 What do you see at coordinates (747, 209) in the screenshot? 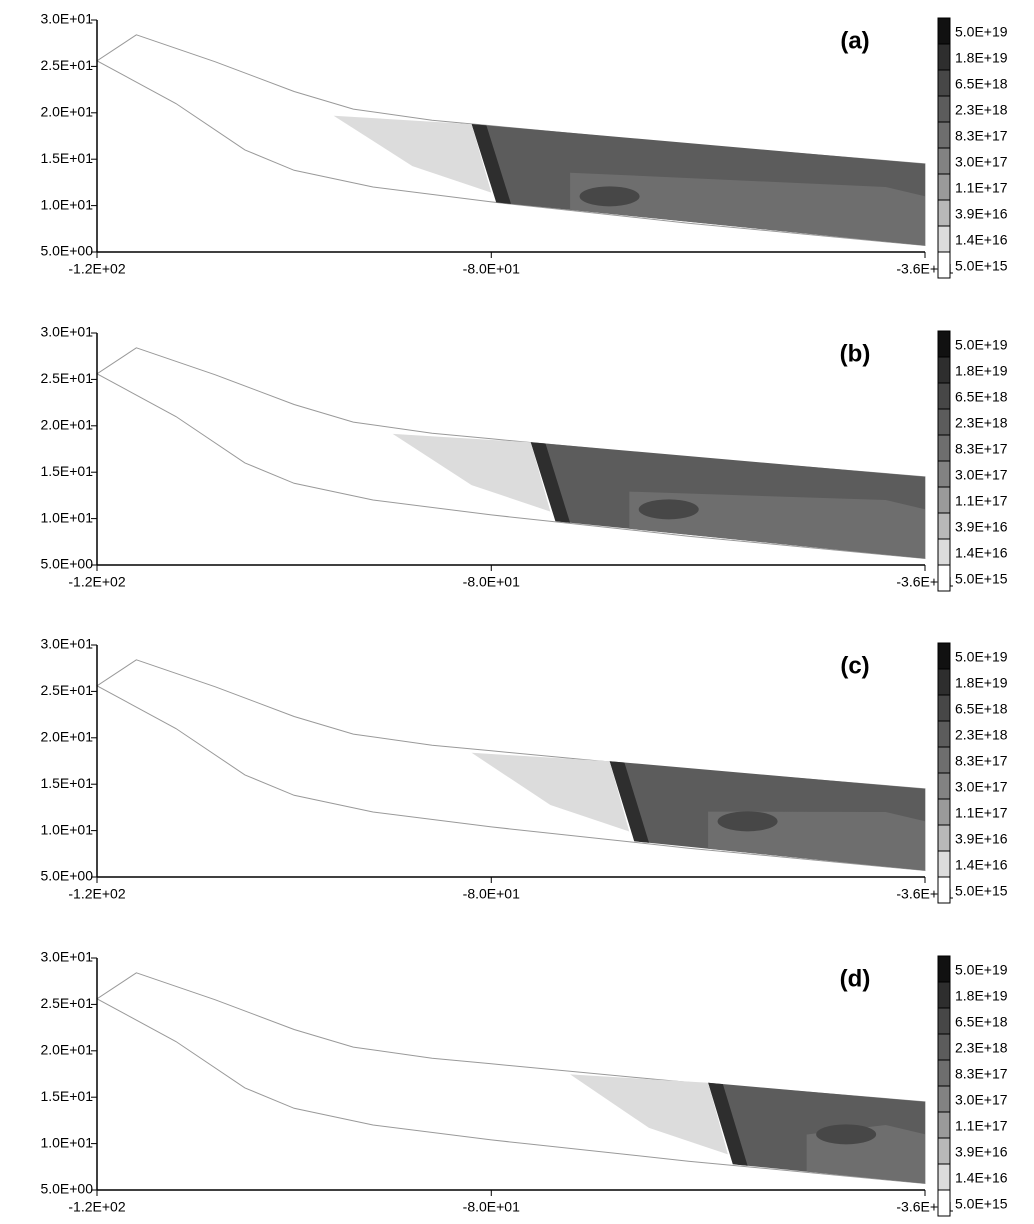
I see `plasma-region-lower` at bounding box center [747, 209].